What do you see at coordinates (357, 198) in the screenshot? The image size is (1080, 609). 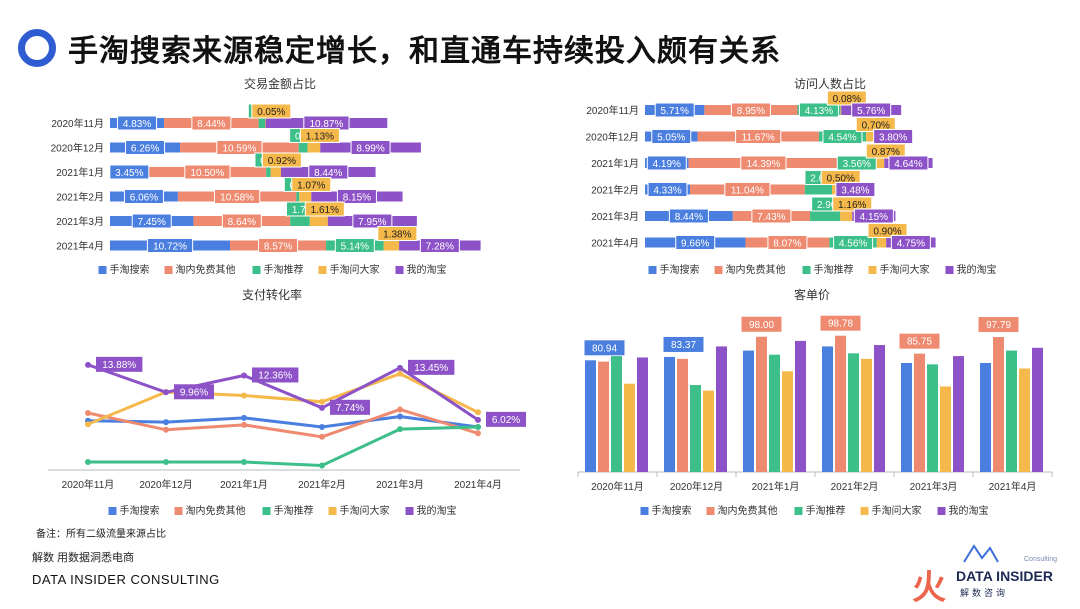 I see `data-label: 8.15%` at bounding box center [357, 198].